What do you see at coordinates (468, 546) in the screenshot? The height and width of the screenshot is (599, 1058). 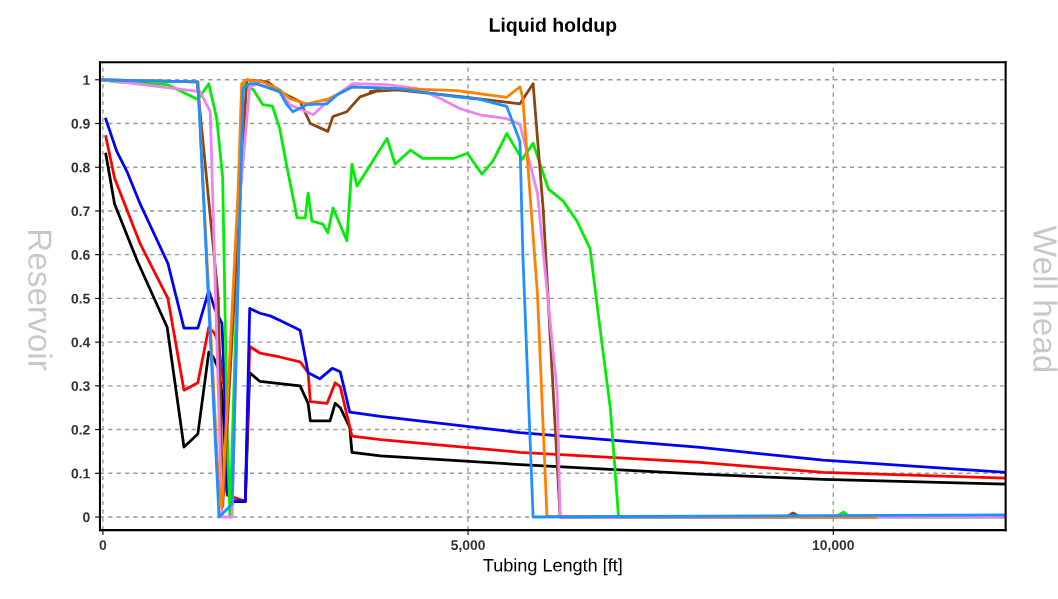 I see `x-tick-label: 5,000` at bounding box center [468, 546].